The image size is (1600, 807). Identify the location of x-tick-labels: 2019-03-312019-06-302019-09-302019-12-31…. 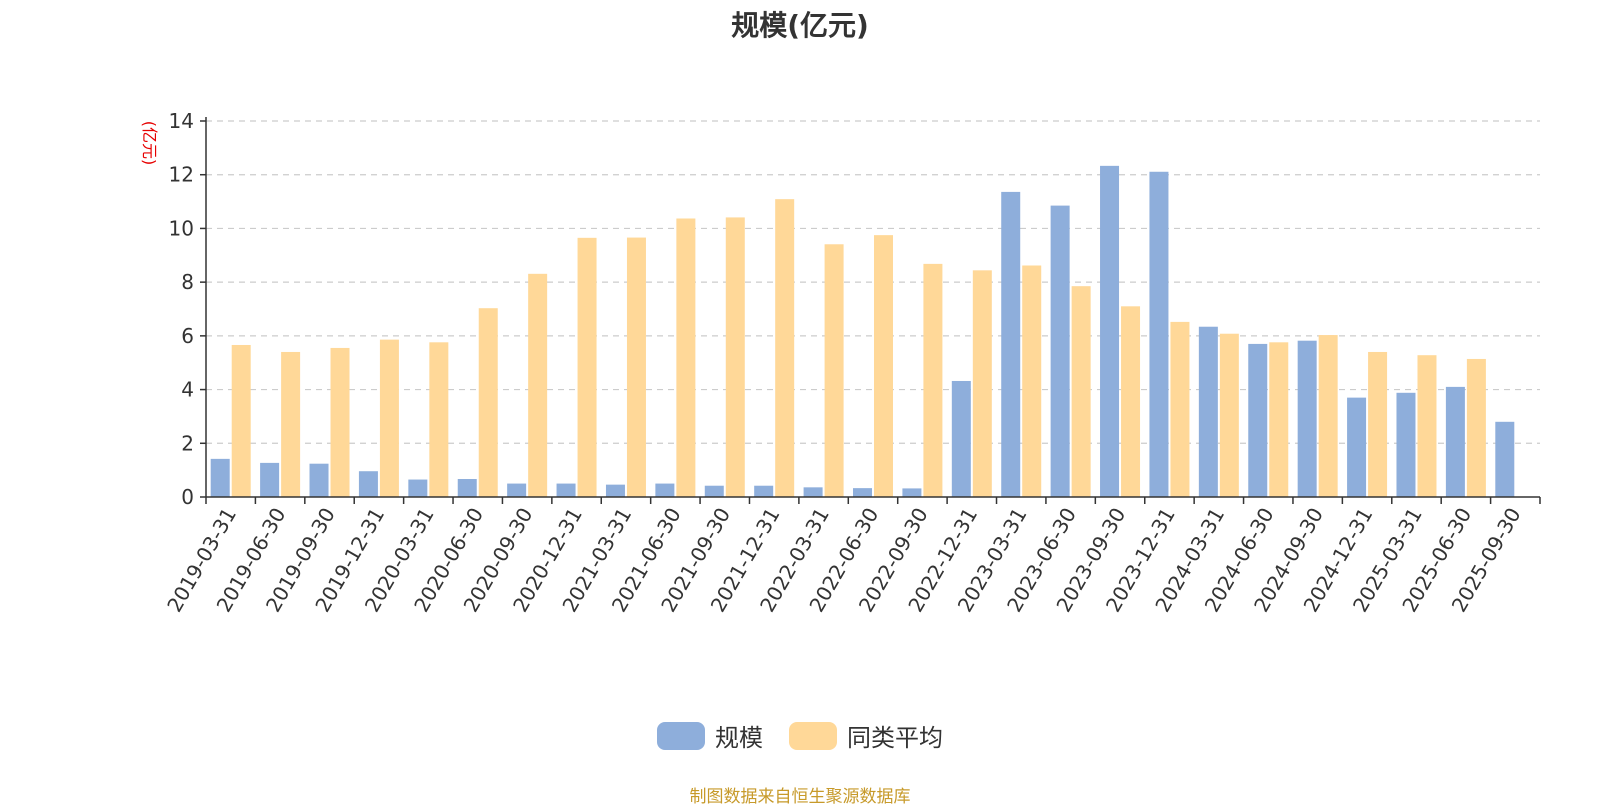
(843, 560).